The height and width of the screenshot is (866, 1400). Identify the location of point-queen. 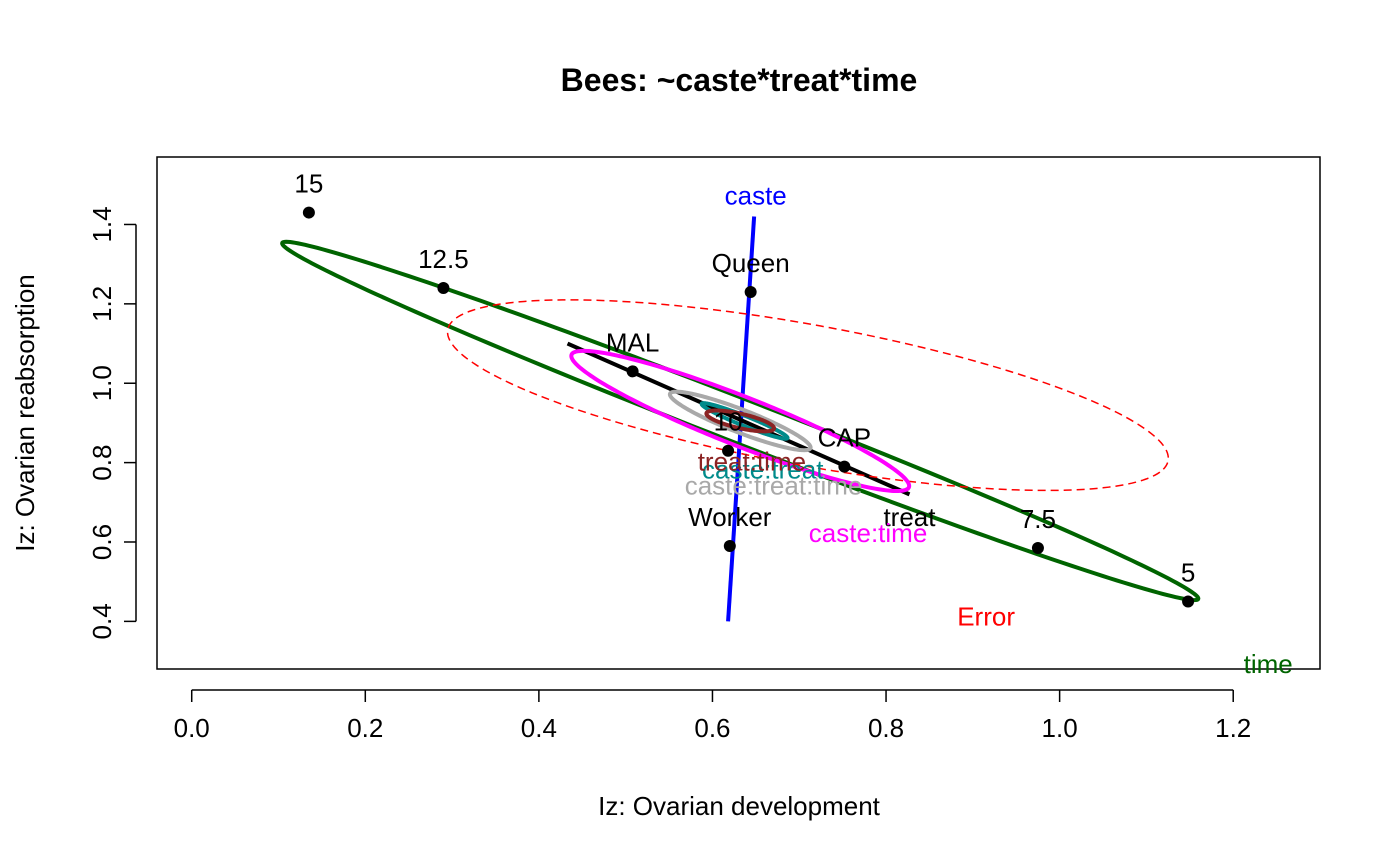
(750, 291).